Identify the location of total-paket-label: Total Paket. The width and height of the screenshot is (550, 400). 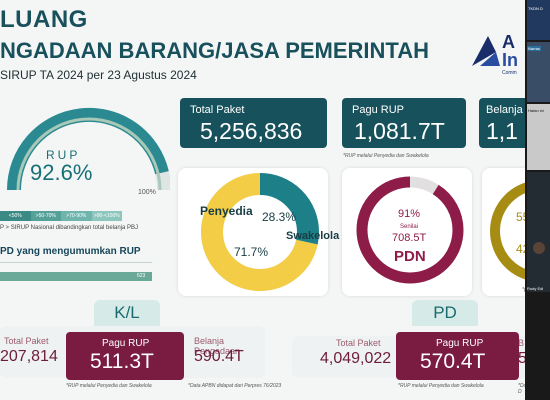
(217, 110).